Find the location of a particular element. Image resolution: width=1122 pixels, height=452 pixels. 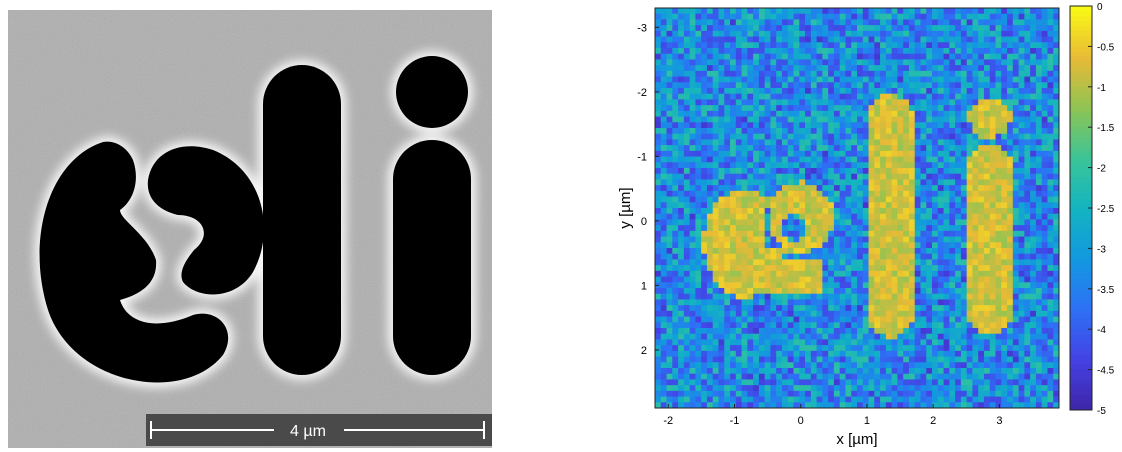

x-tick-label: -1 is located at coordinates (735, 421).